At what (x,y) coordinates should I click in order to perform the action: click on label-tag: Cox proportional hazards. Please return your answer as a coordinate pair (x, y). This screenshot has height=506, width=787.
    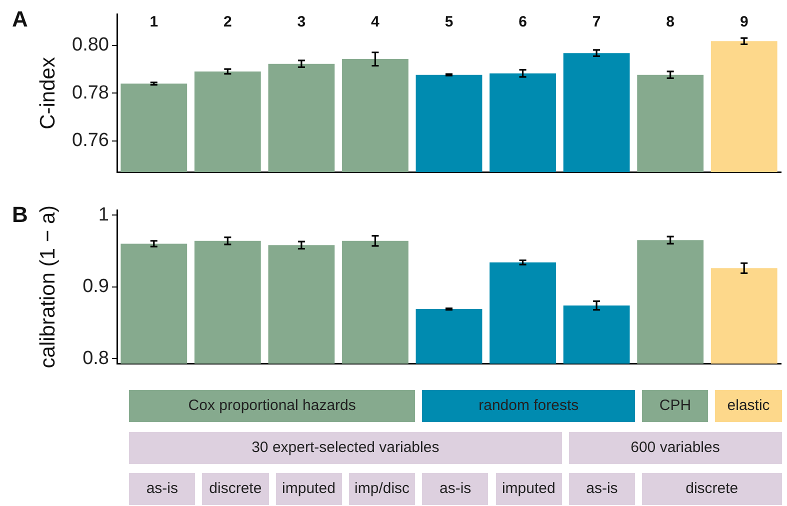
    Looking at the image, I should click on (272, 406).